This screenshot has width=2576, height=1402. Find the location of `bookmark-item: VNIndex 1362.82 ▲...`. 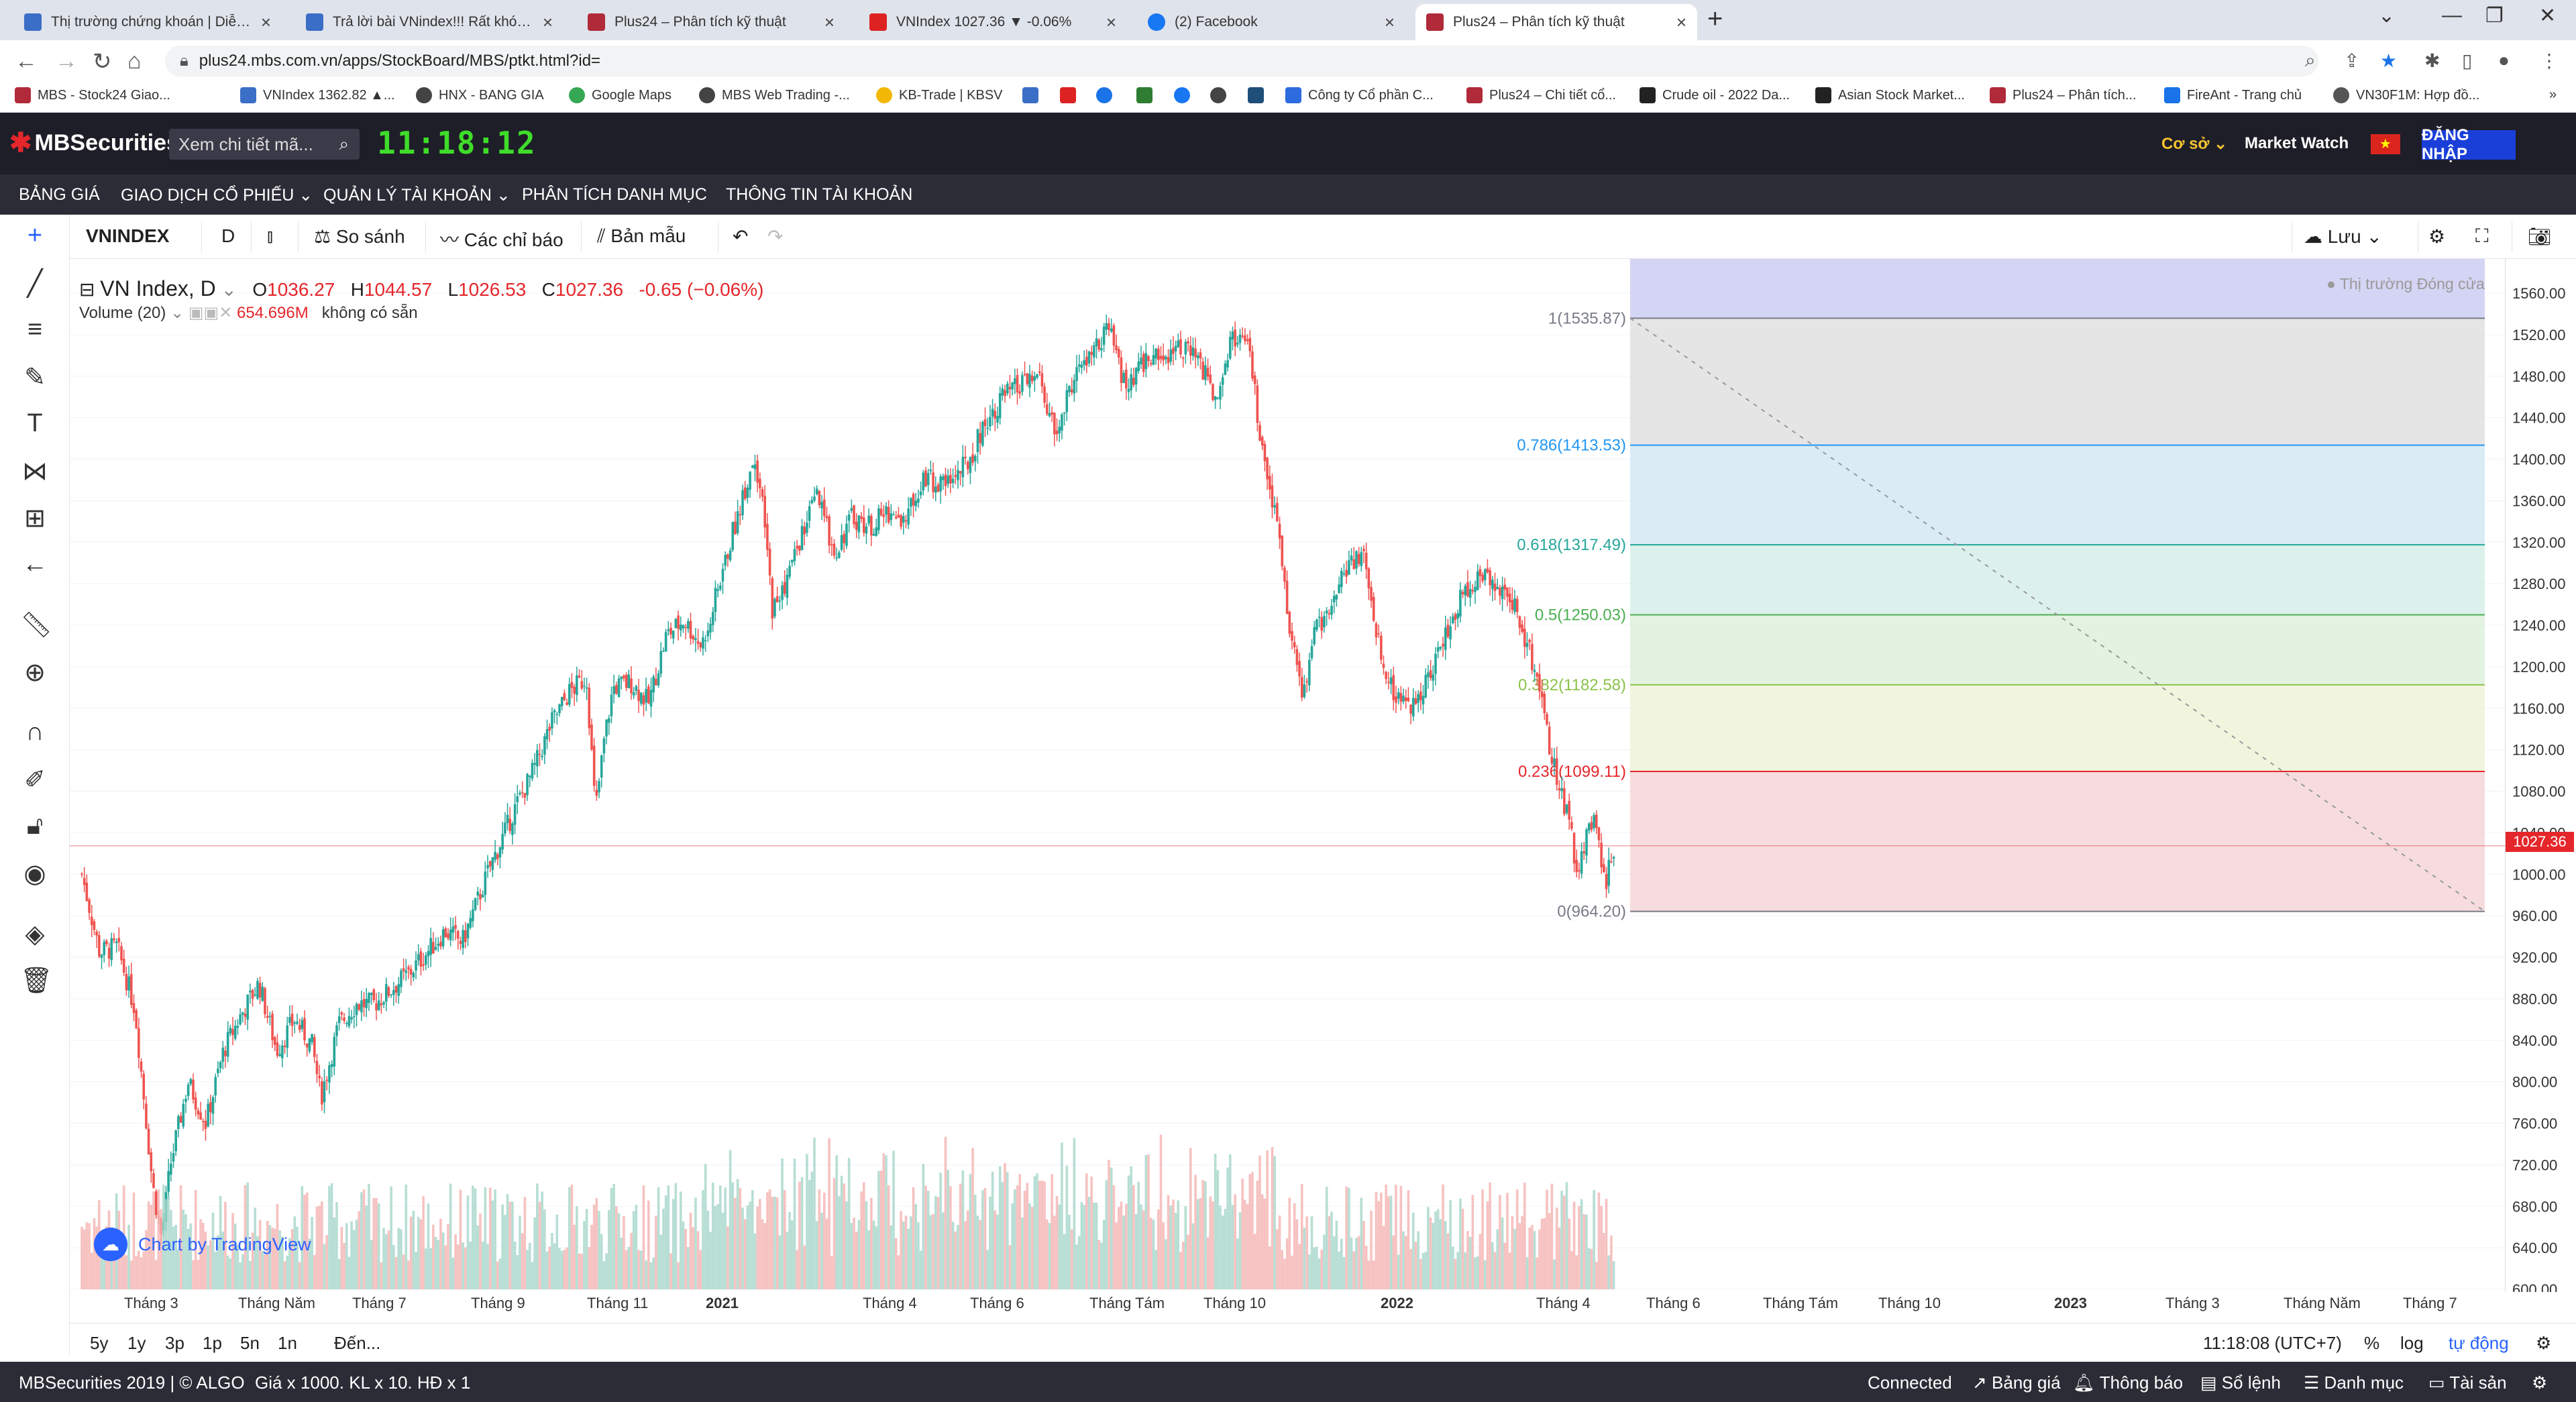

bookmark-item: VNIndex 1362.82 ▲... is located at coordinates (317, 95).